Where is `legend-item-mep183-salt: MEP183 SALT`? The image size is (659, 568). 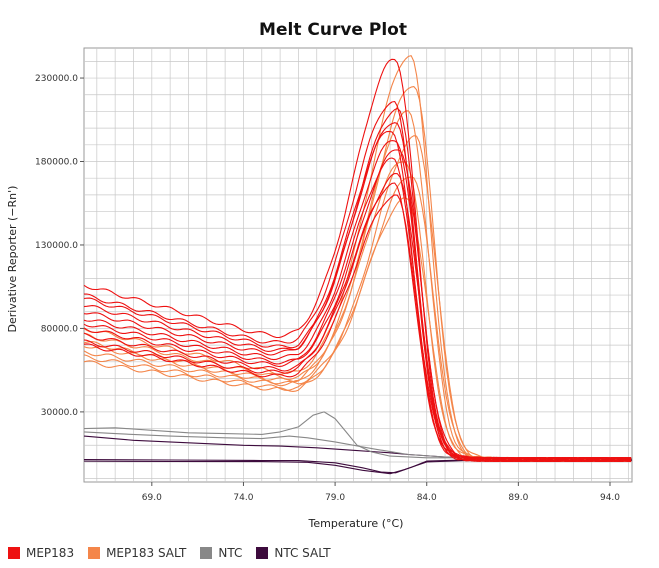
legend-item-mep183-salt: MEP183 SALT is located at coordinates (137, 553).